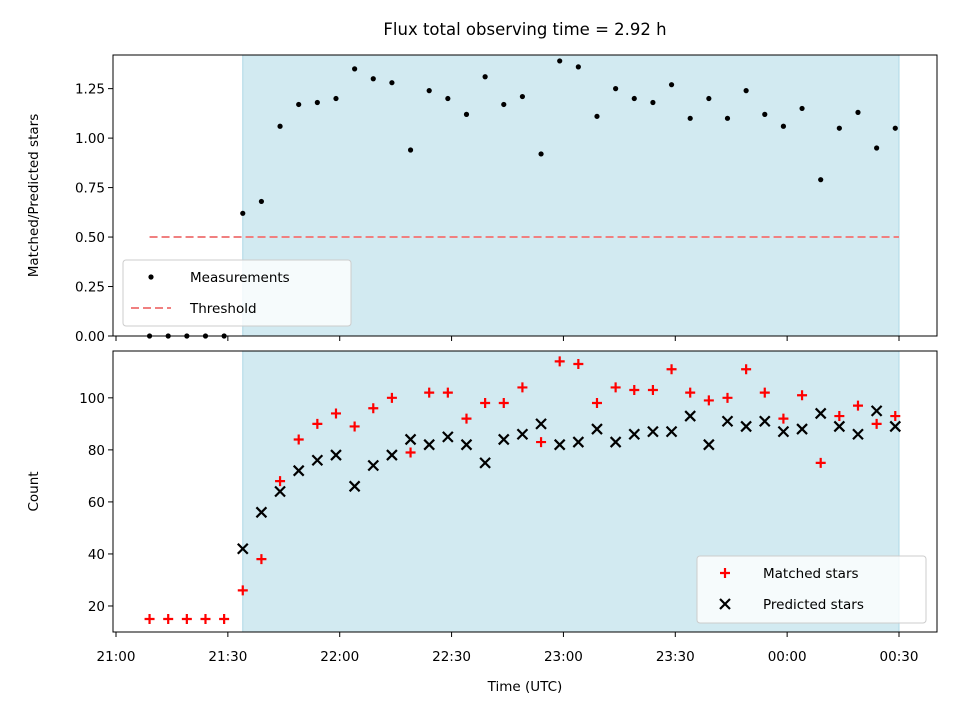  Describe the element at coordinates (227, 657) in the screenshot. I see `x-tick-label: 21:30` at that location.